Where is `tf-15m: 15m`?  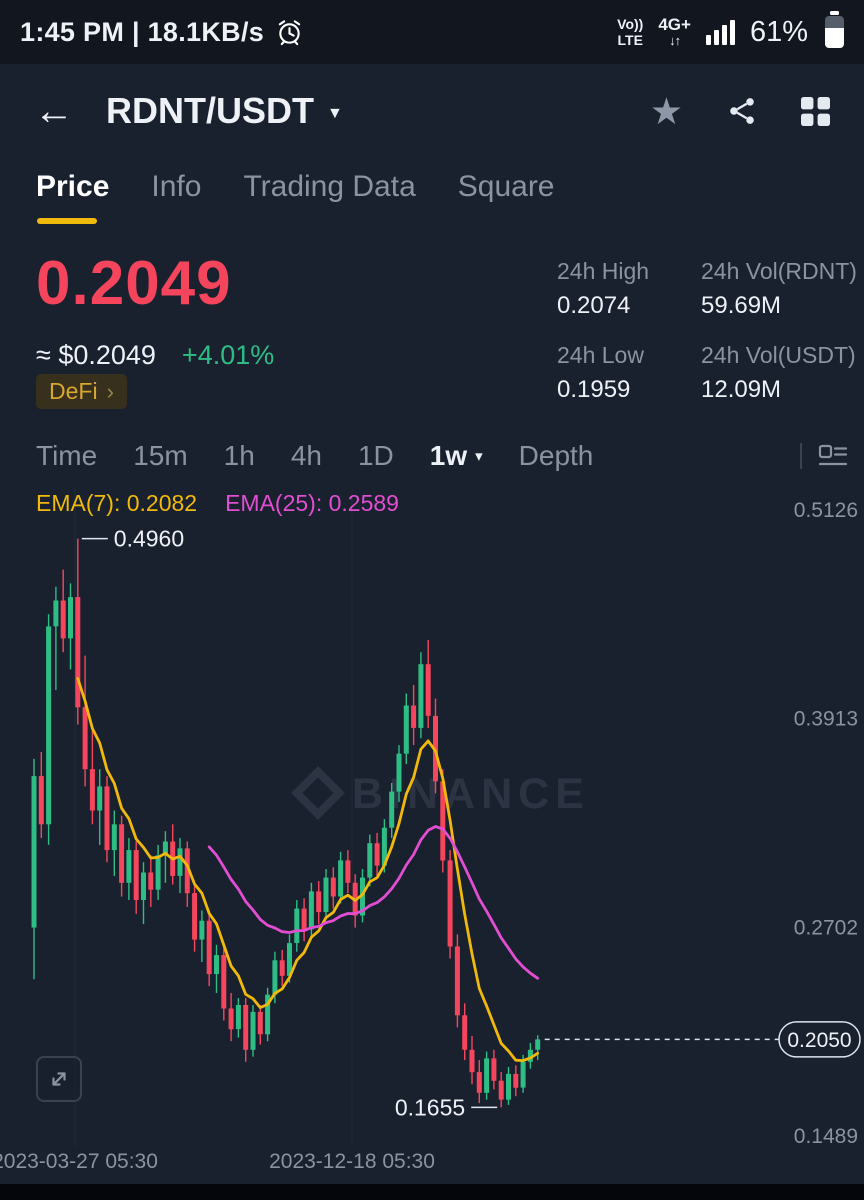
tf-15m: 15m is located at coordinates (160, 455).